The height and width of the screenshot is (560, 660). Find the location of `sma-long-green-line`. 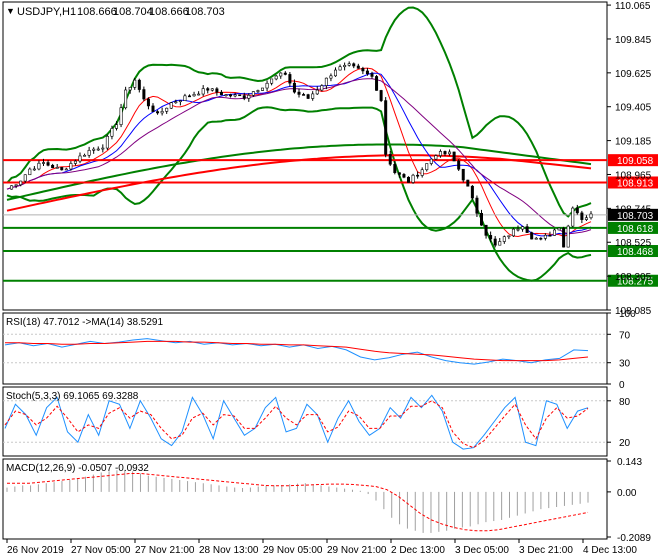

sma-long-green-line is located at coordinates (299, 172).